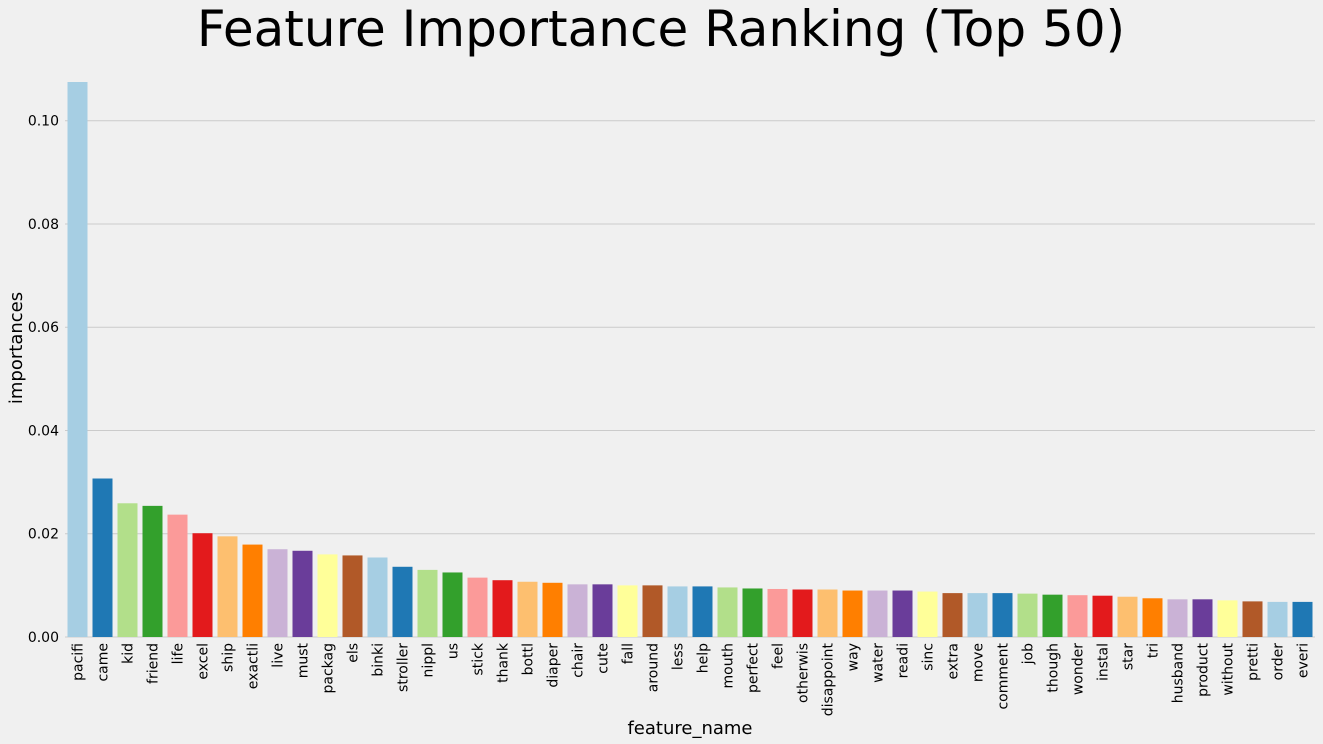  Describe the element at coordinates (652, 611) in the screenshot. I see `bar-around` at that location.